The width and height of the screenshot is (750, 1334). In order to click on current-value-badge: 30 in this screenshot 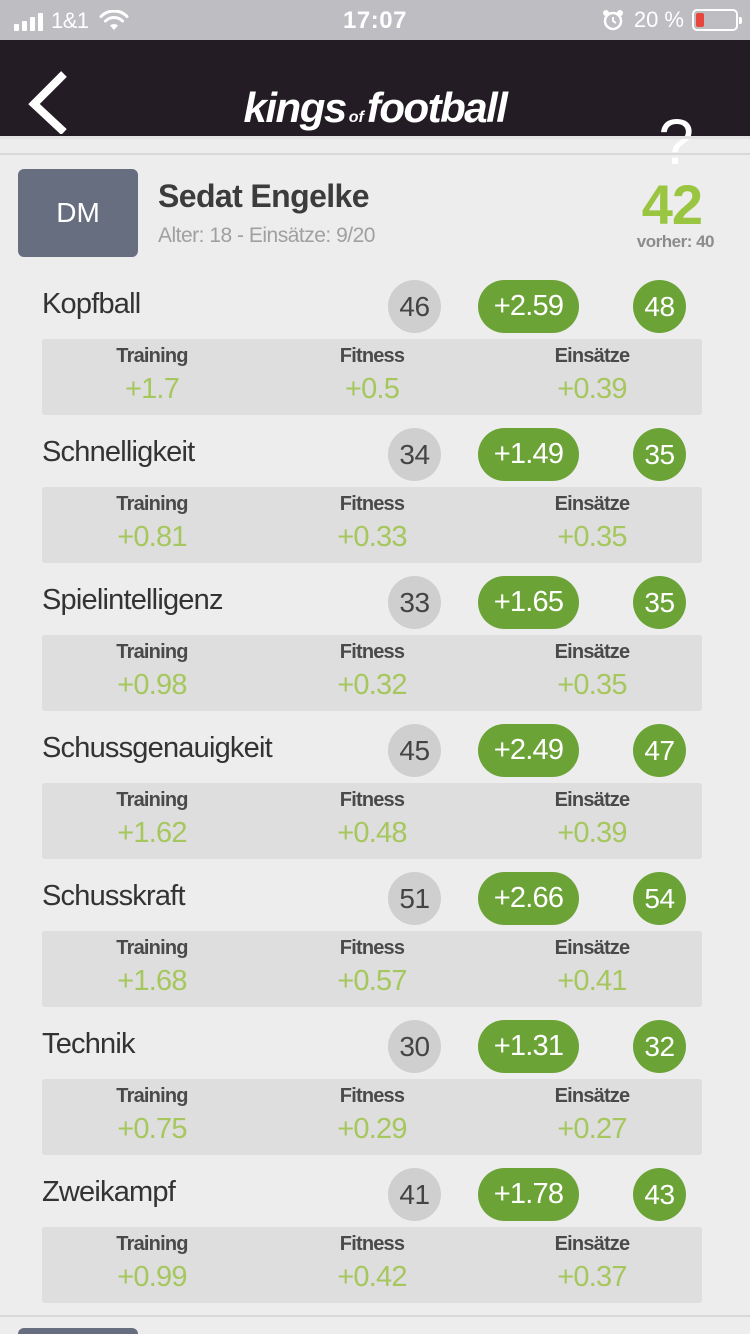, I will do `click(414, 1046)`.